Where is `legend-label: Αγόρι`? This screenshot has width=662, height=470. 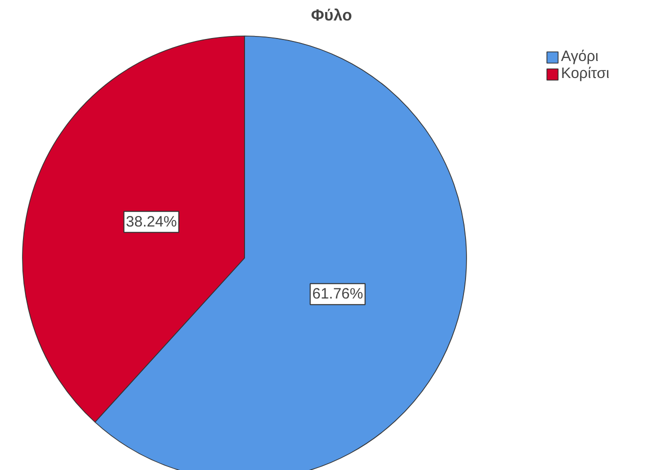
legend-label: Αγόρι is located at coordinates (579, 56).